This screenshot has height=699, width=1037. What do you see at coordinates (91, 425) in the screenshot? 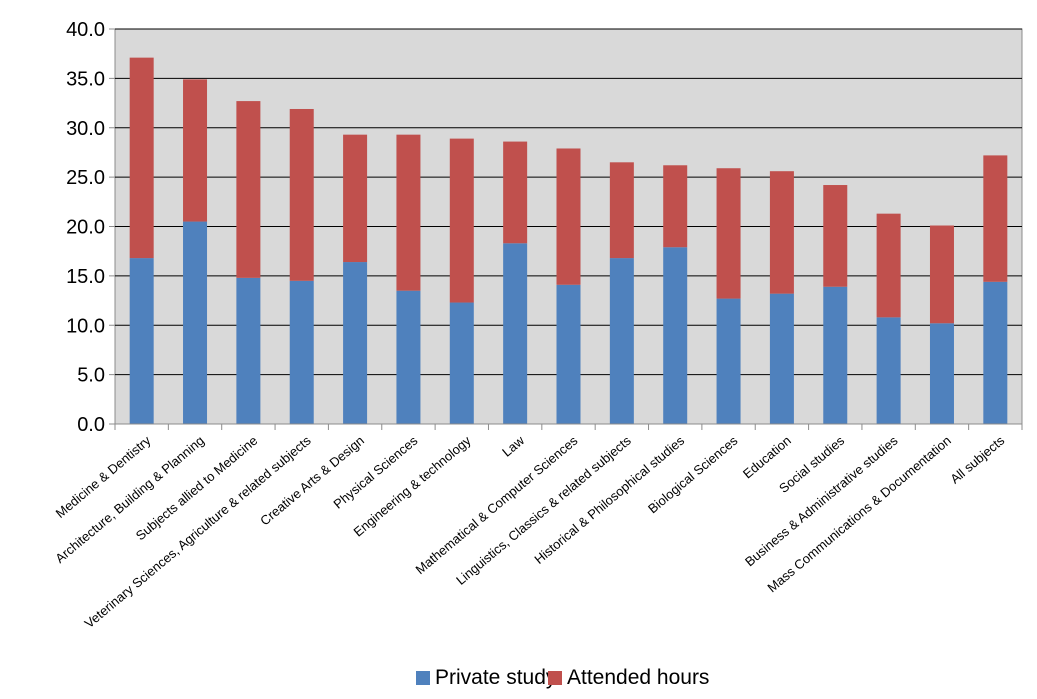
I see `y-tick-label: 0.0` at bounding box center [91, 425].